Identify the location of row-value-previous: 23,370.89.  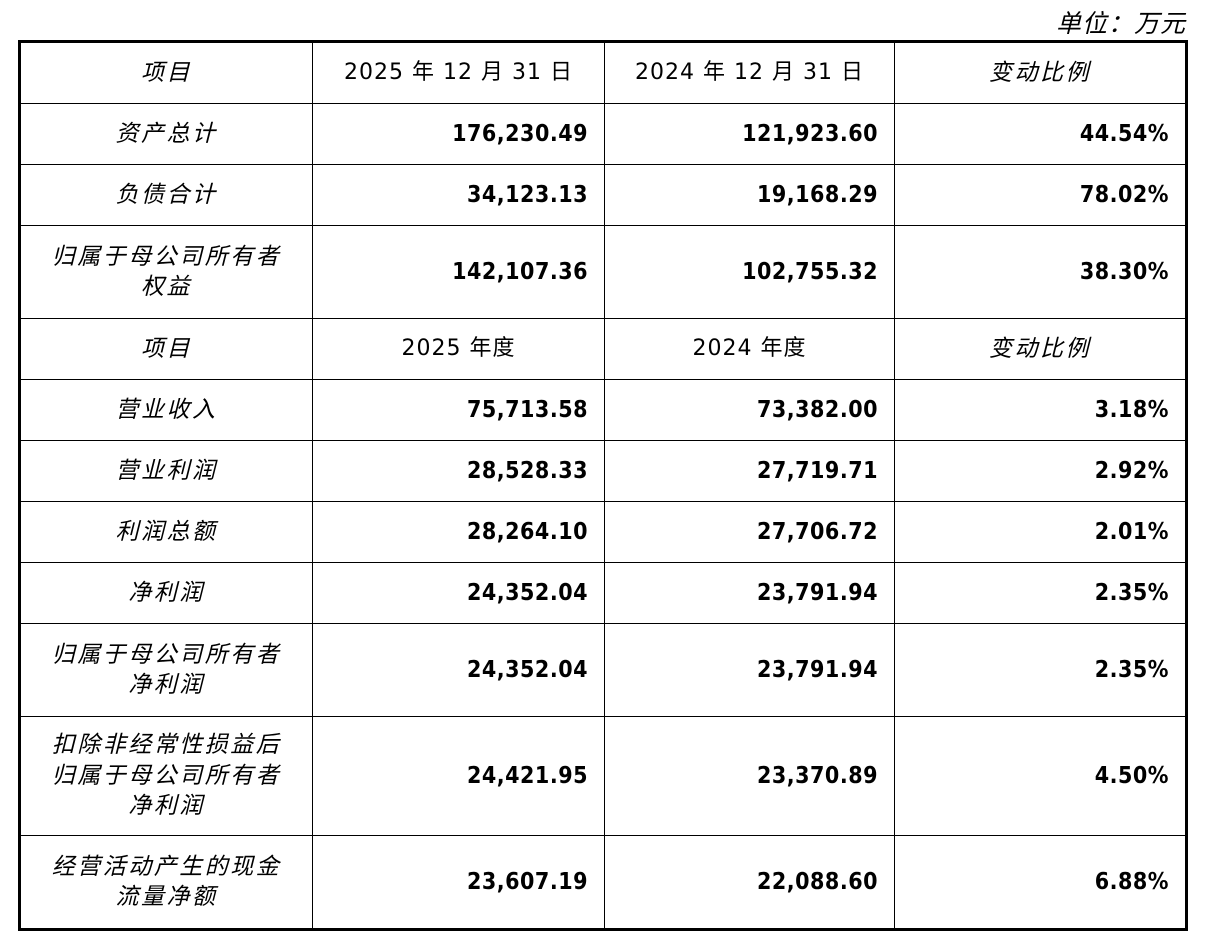
(749, 776).